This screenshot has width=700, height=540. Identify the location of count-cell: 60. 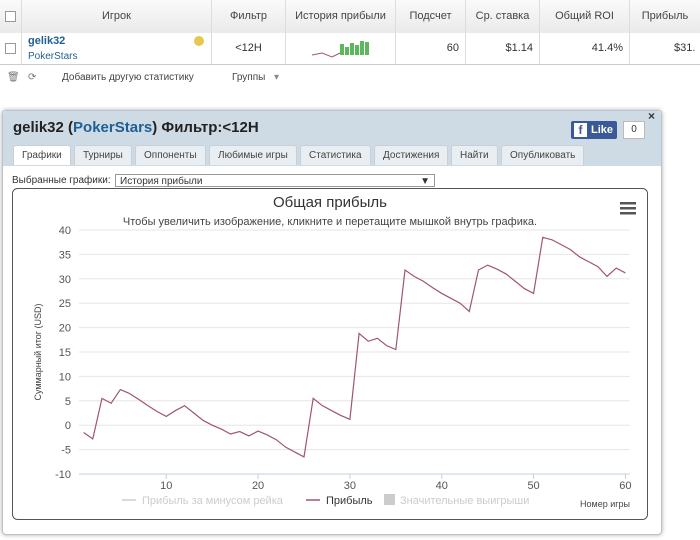
(431, 48).